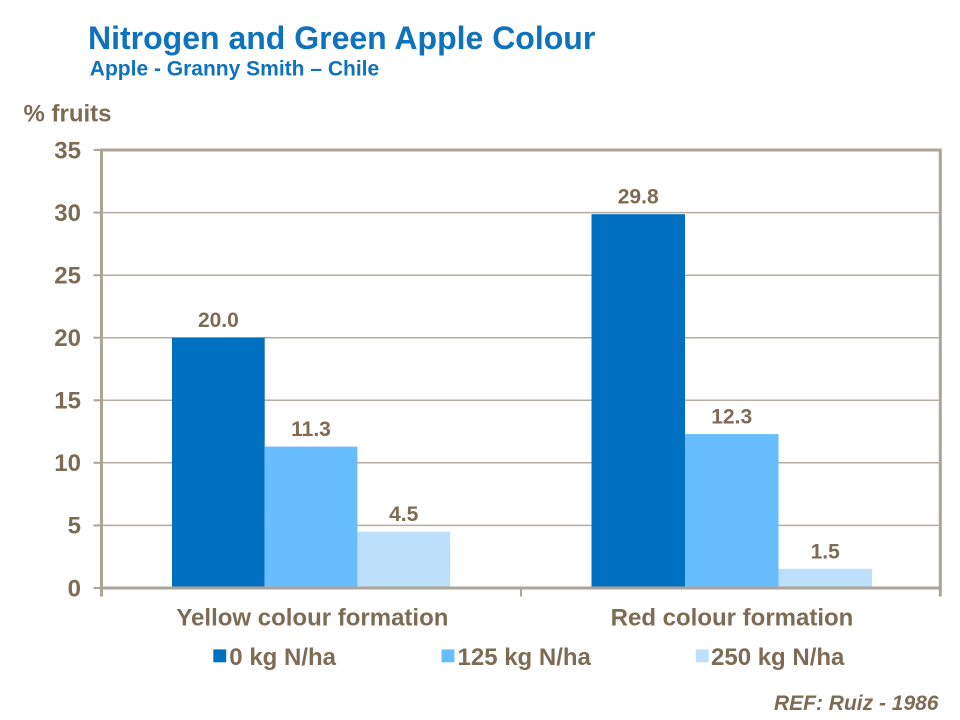 This screenshot has height=720, width=960. What do you see at coordinates (74, 588) in the screenshot?
I see `svg-text: 0` at bounding box center [74, 588].